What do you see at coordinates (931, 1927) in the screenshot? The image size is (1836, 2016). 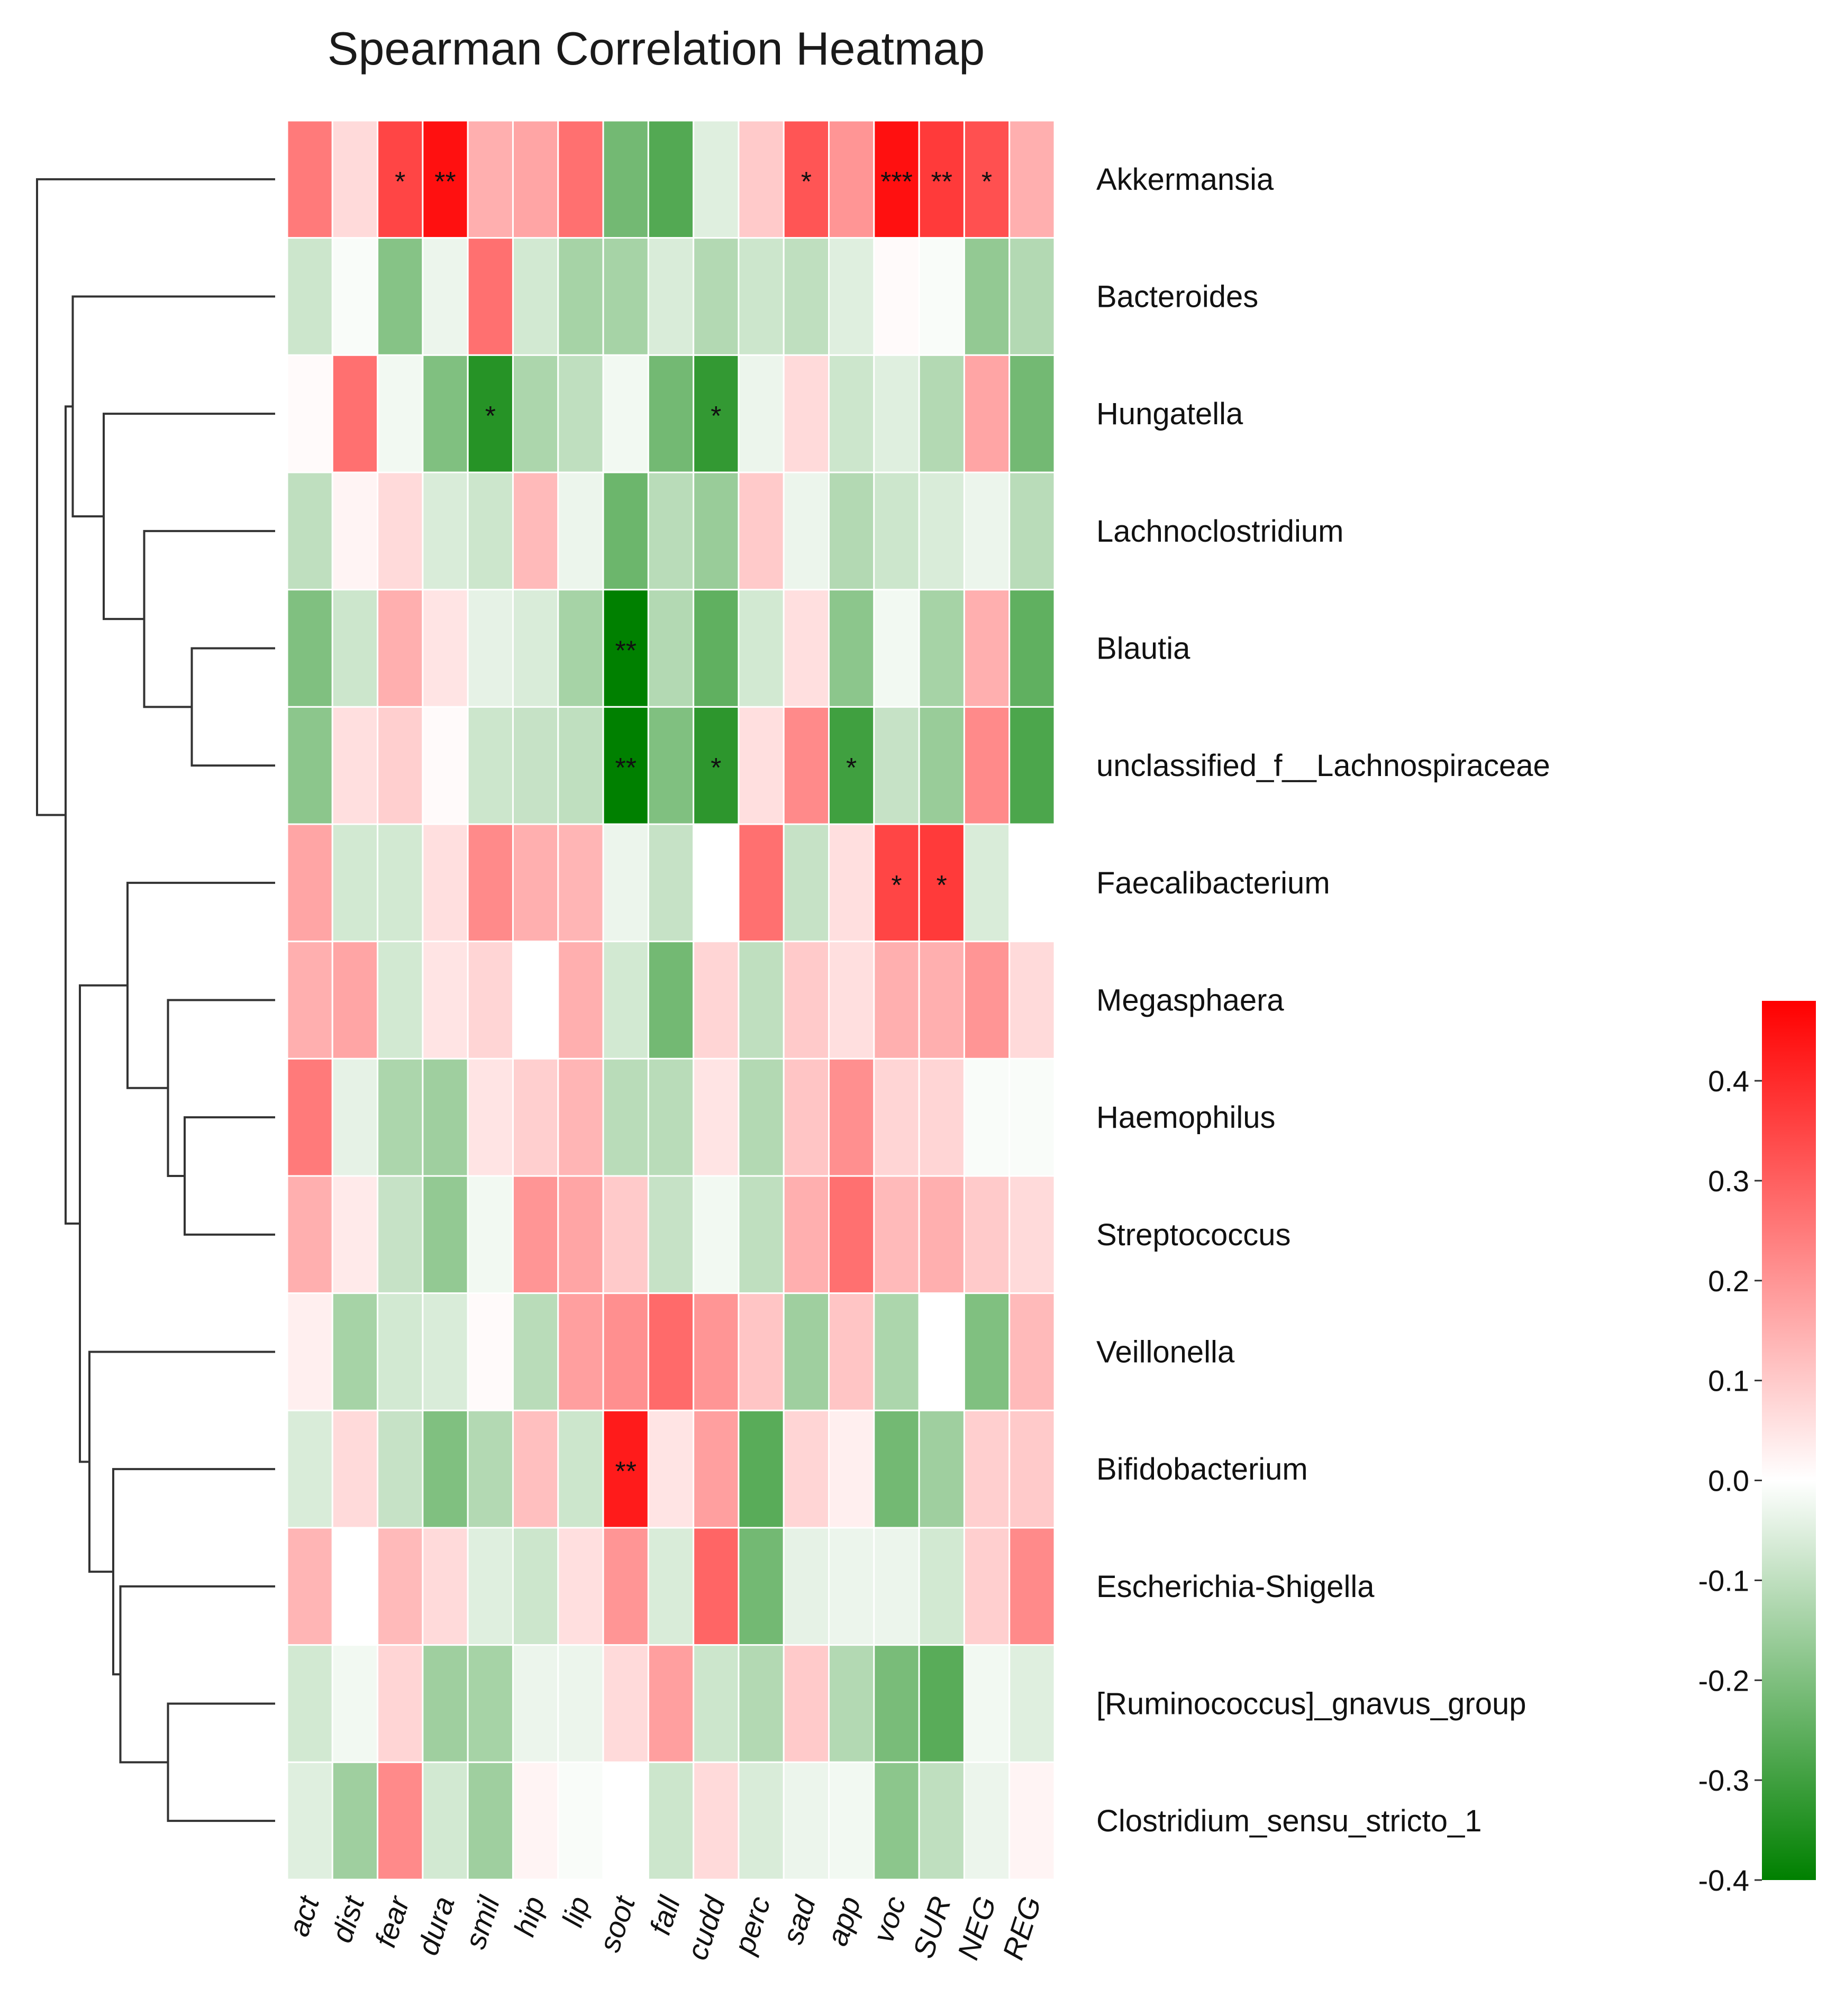 I see `column-label: SUR` at bounding box center [931, 1927].